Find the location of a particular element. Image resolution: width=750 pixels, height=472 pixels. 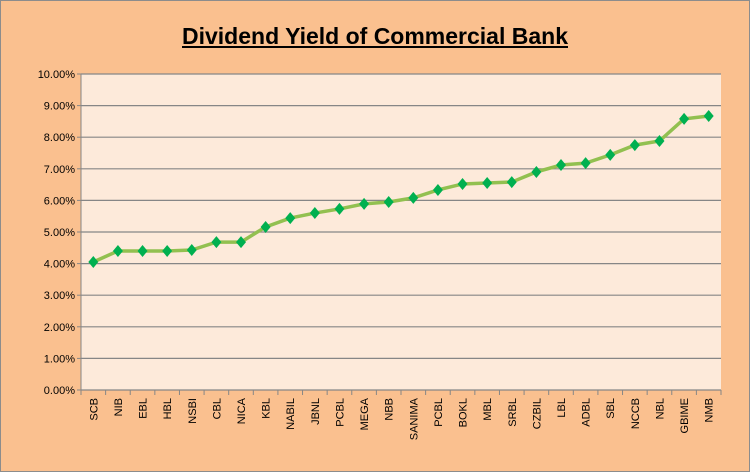

y-tick-label: 10.00% is located at coordinates (57, 75).